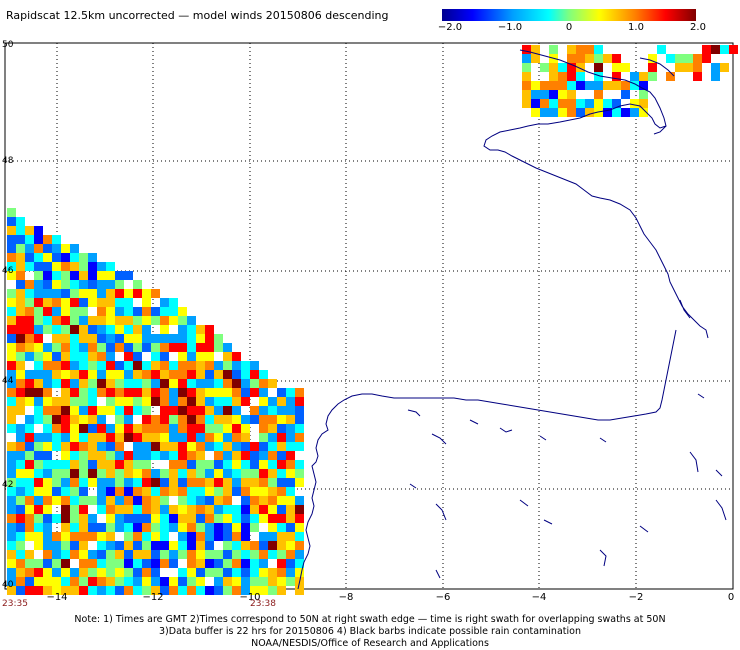 The image size is (740, 650). What do you see at coordinates (263, 604) in the screenshot?
I see `swath-time-right: 23:38` at bounding box center [263, 604].